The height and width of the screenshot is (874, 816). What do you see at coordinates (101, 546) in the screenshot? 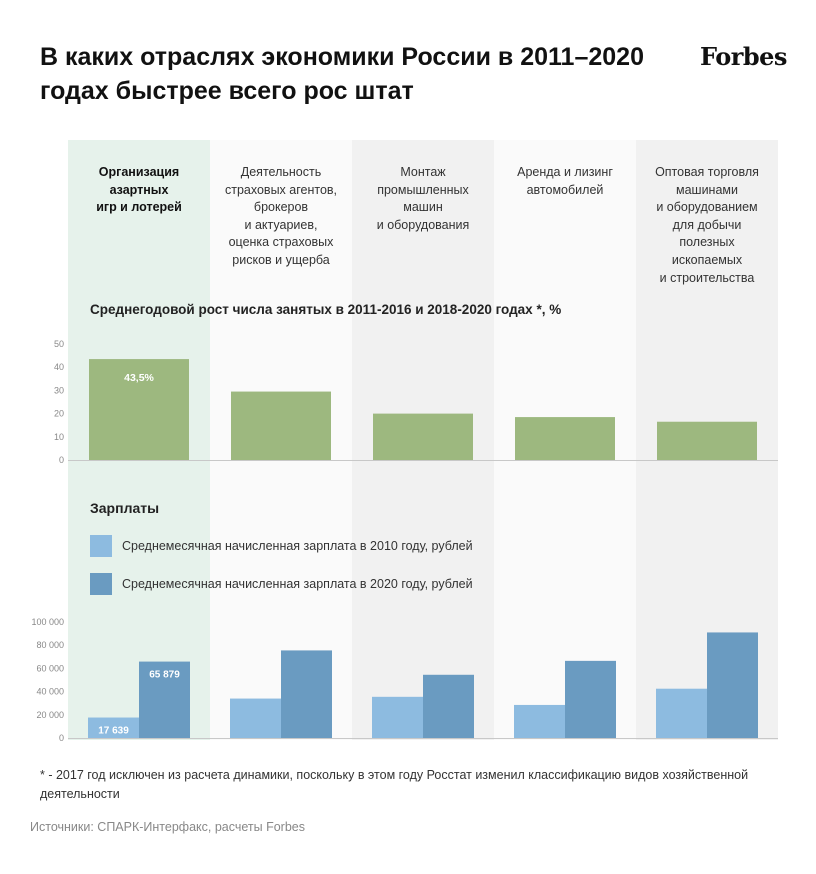
I see `legend-swatch-2010` at bounding box center [101, 546].